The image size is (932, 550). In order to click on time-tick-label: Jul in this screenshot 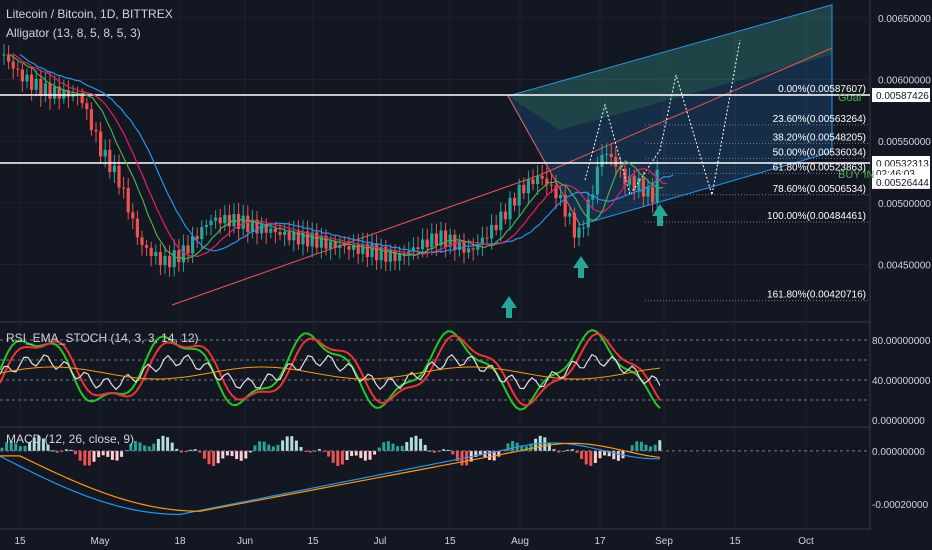, I will do `click(380, 541)`.